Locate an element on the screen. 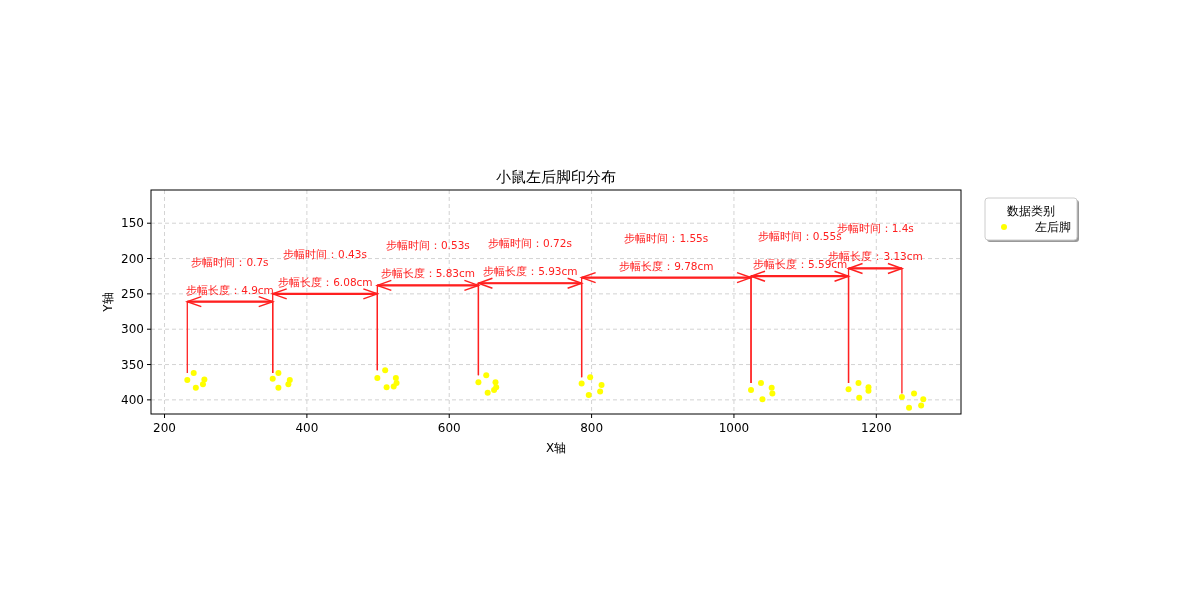  x-tick-label: 200 is located at coordinates (164, 428).